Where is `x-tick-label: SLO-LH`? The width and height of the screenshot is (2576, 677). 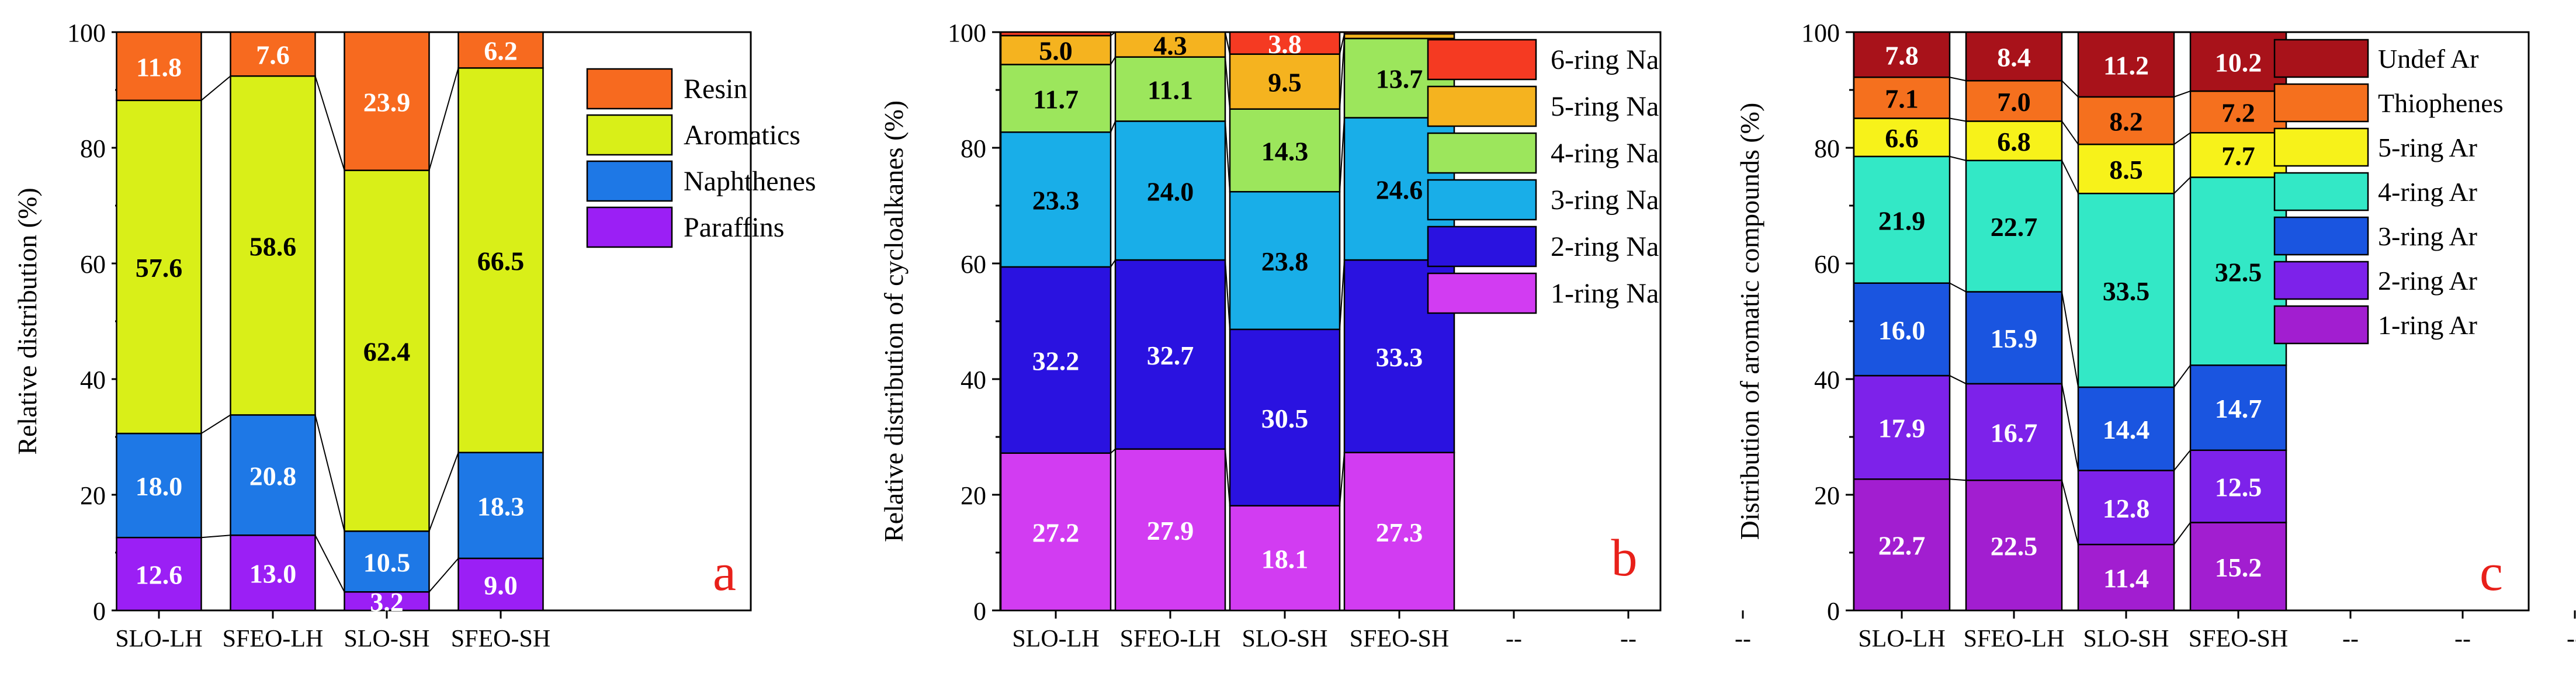 x-tick-label: SLO-LH is located at coordinates (158, 639).